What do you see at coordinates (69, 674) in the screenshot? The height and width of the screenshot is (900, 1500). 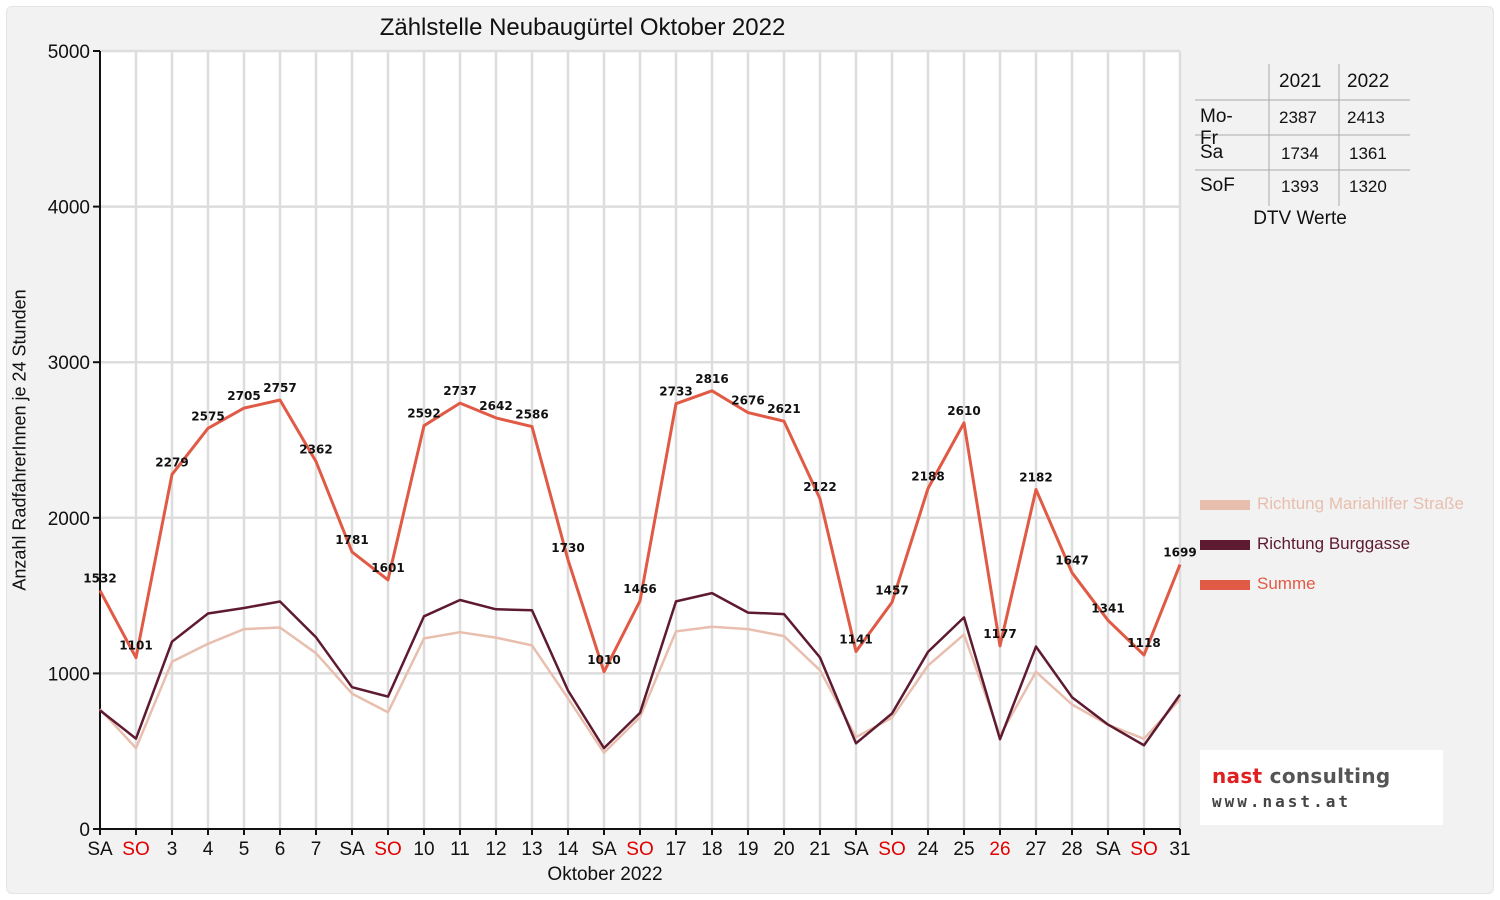 I see `y-tick-label: 1000` at bounding box center [69, 674].